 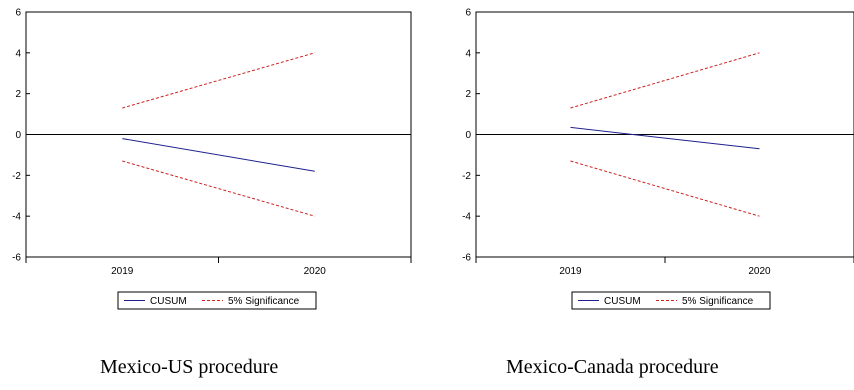 What do you see at coordinates (612, 367) in the screenshot?
I see `caption-mexico-canada: Mexico-Canada procedure` at bounding box center [612, 367].